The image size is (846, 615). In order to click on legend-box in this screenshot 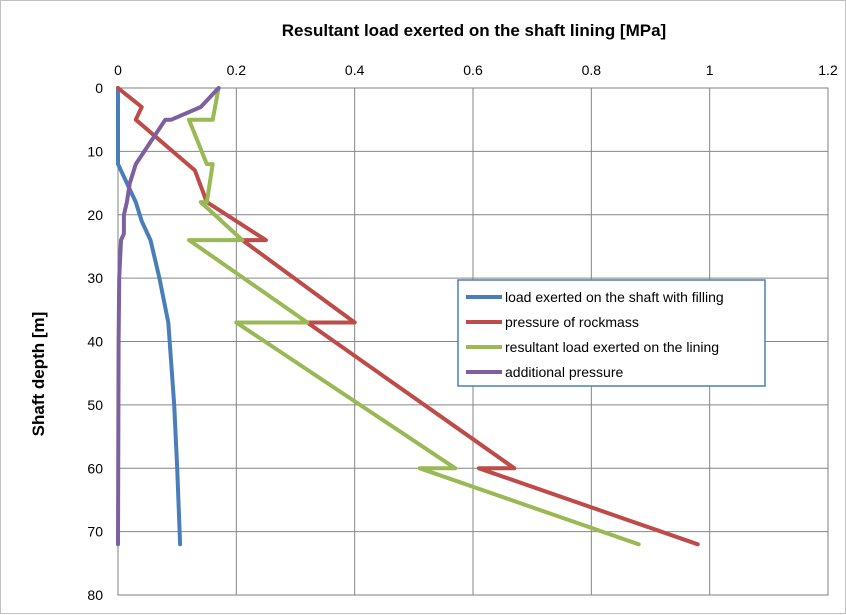, I will do `click(611, 333)`.